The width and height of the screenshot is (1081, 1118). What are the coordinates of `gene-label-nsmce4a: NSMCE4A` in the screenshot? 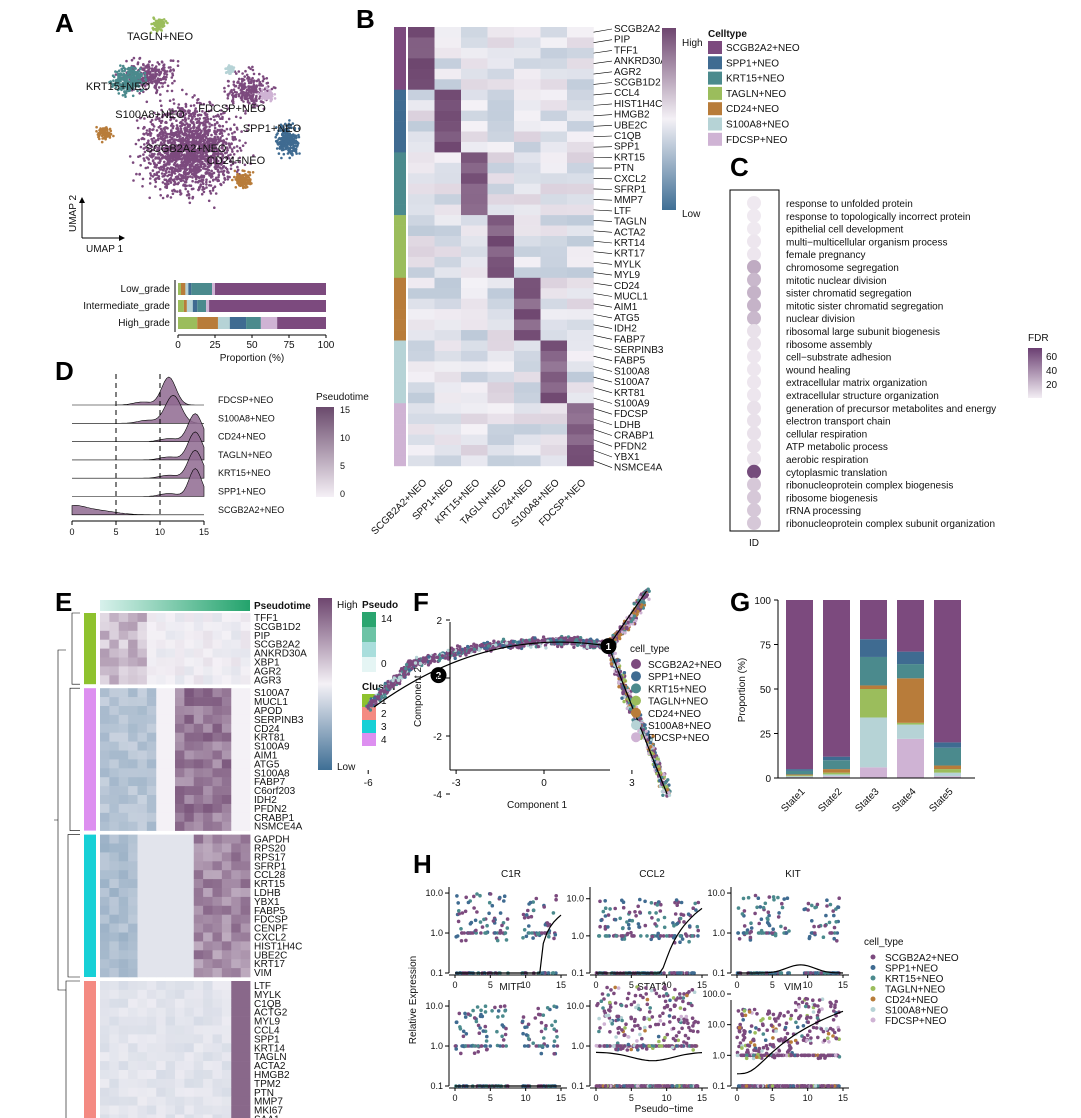 It's located at (638, 468).